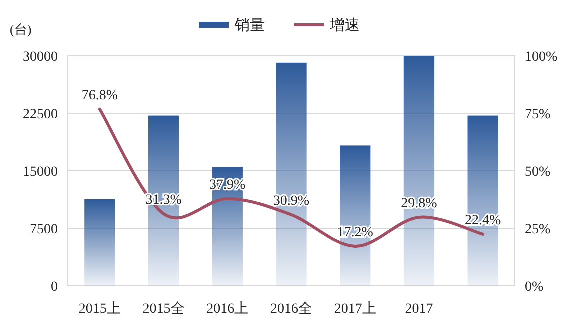 The height and width of the screenshot is (330, 588). Describe the element at coordinates (538, 172) in the screenshot. I see `y2-tick-label: 50%` at that location.